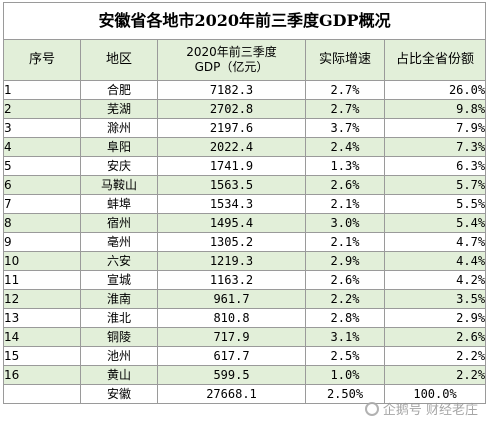 This screenshot has height=424, width=488. I want to click on table-row: 8 宿州 1495.4 3.0% 5.4%, so click(245, 223).